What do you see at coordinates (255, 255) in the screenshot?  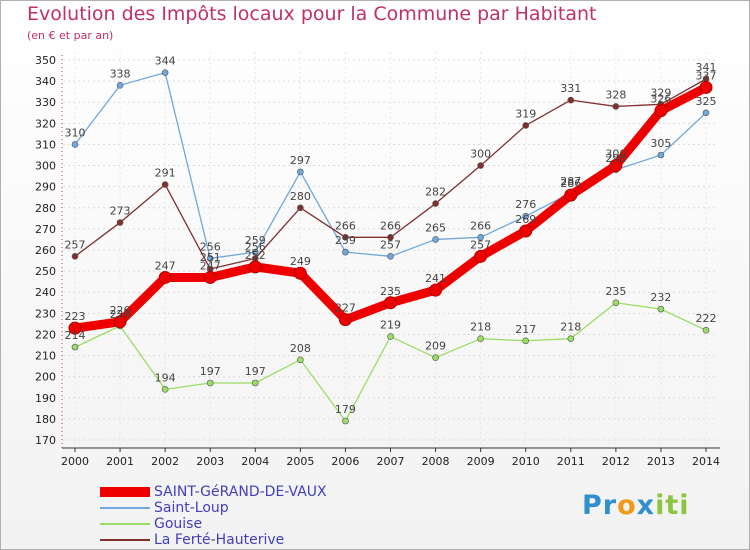 I see `data-label: 252` at bounding box center [255, 255].